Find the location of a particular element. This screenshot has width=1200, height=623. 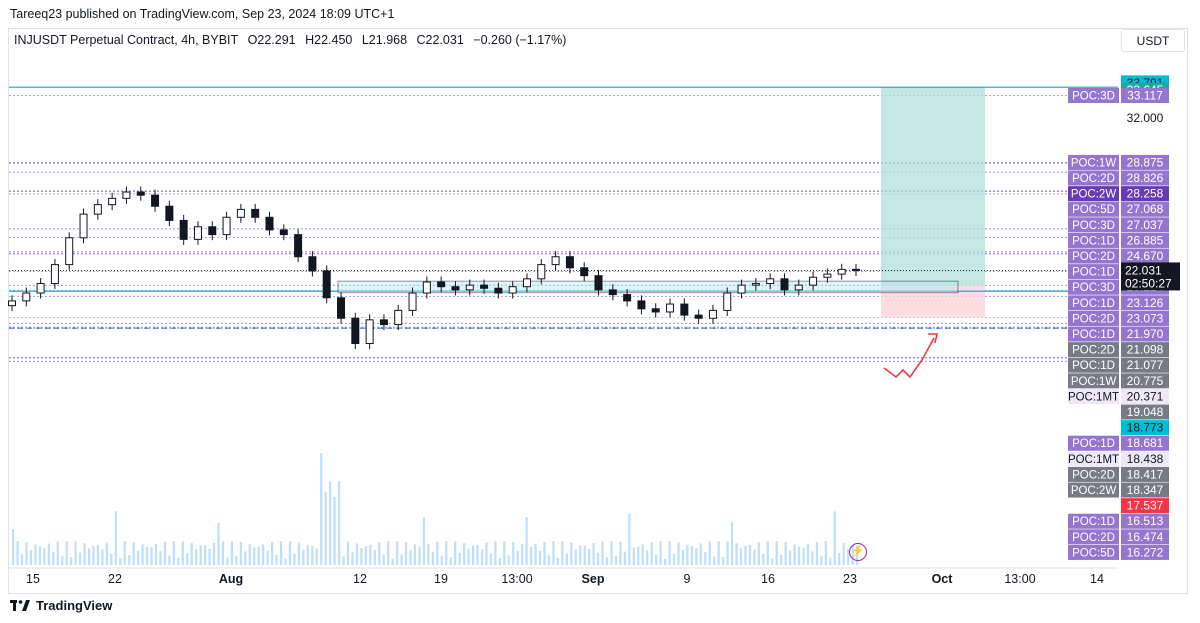

time-axis-tick: 14 is located at coordinates (1097, 579).